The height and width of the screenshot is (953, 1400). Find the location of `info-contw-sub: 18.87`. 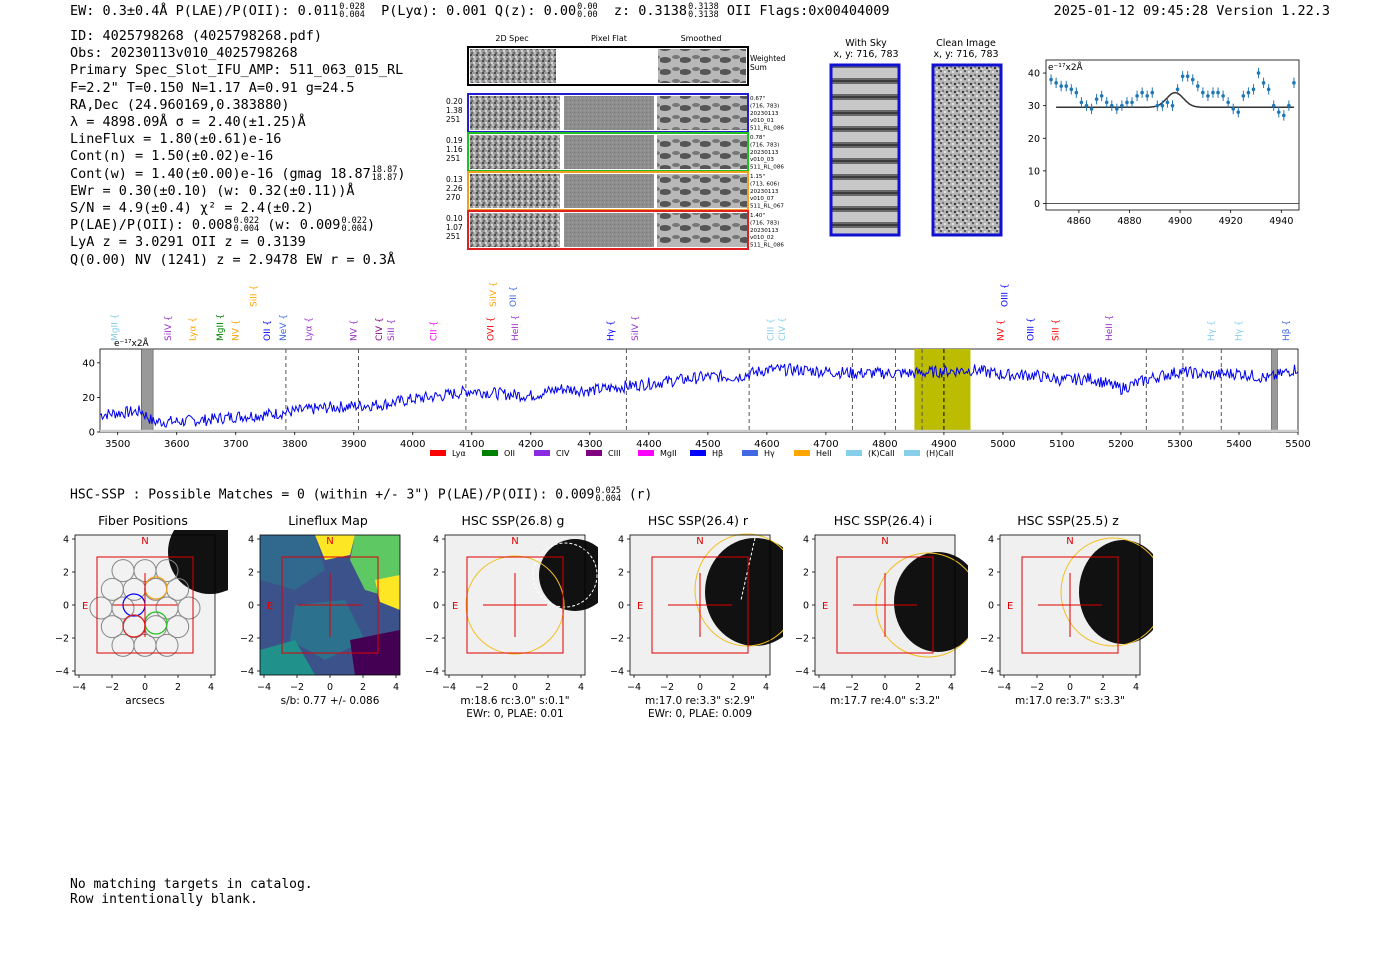

info-contw-sub: 18.87 is located at coordinates (384, 177).